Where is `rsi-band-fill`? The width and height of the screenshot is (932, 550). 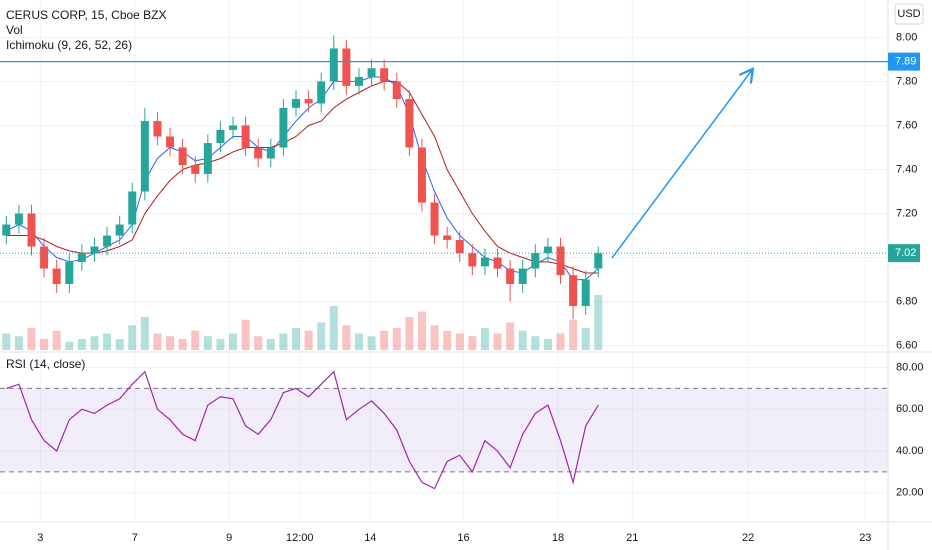 rsi-band-fill is located at coordinates (444, 430).